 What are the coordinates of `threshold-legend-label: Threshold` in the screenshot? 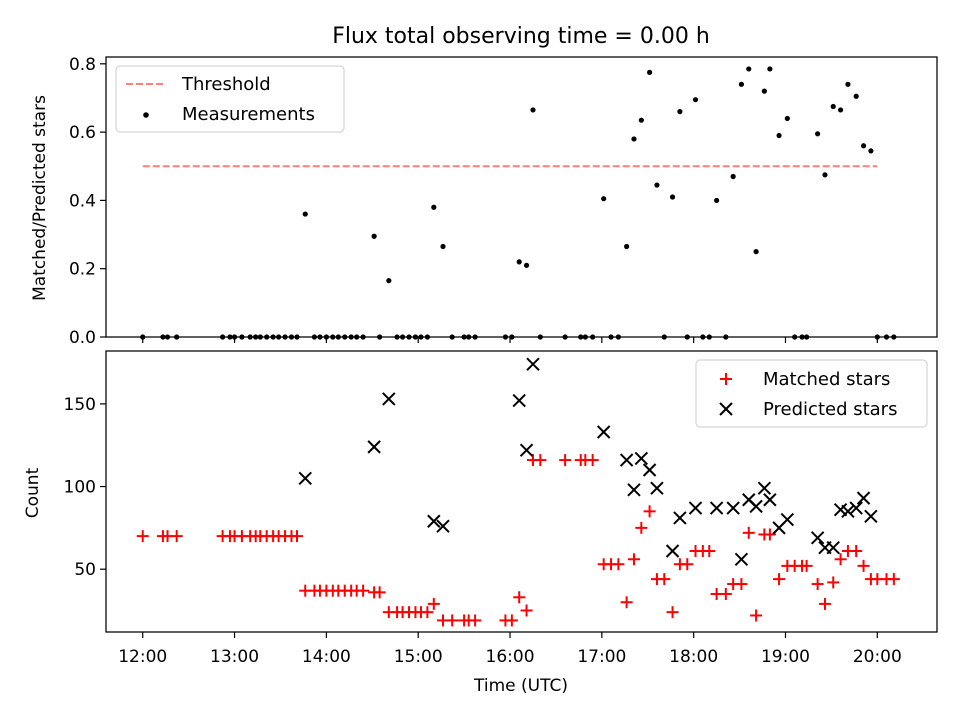 It's located at (226, 84).